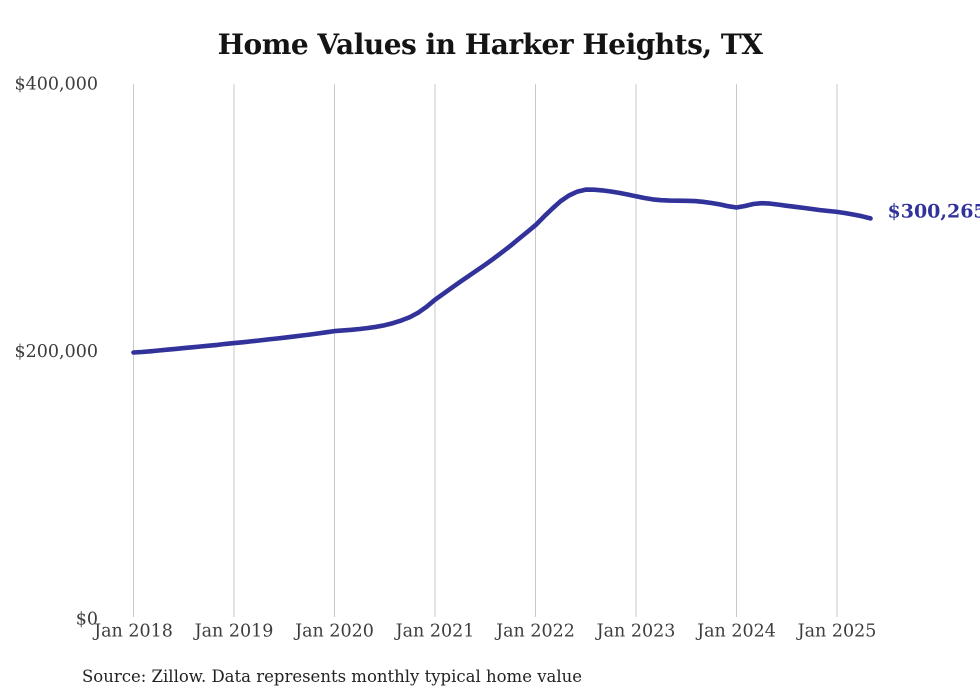 Image resolution: width=980 pixels, height=699 pixels. Describe the element at coordinates (490, 44) in the screenshot. I see `chart-title: Home Values in Harker Heights, TX` at that location.